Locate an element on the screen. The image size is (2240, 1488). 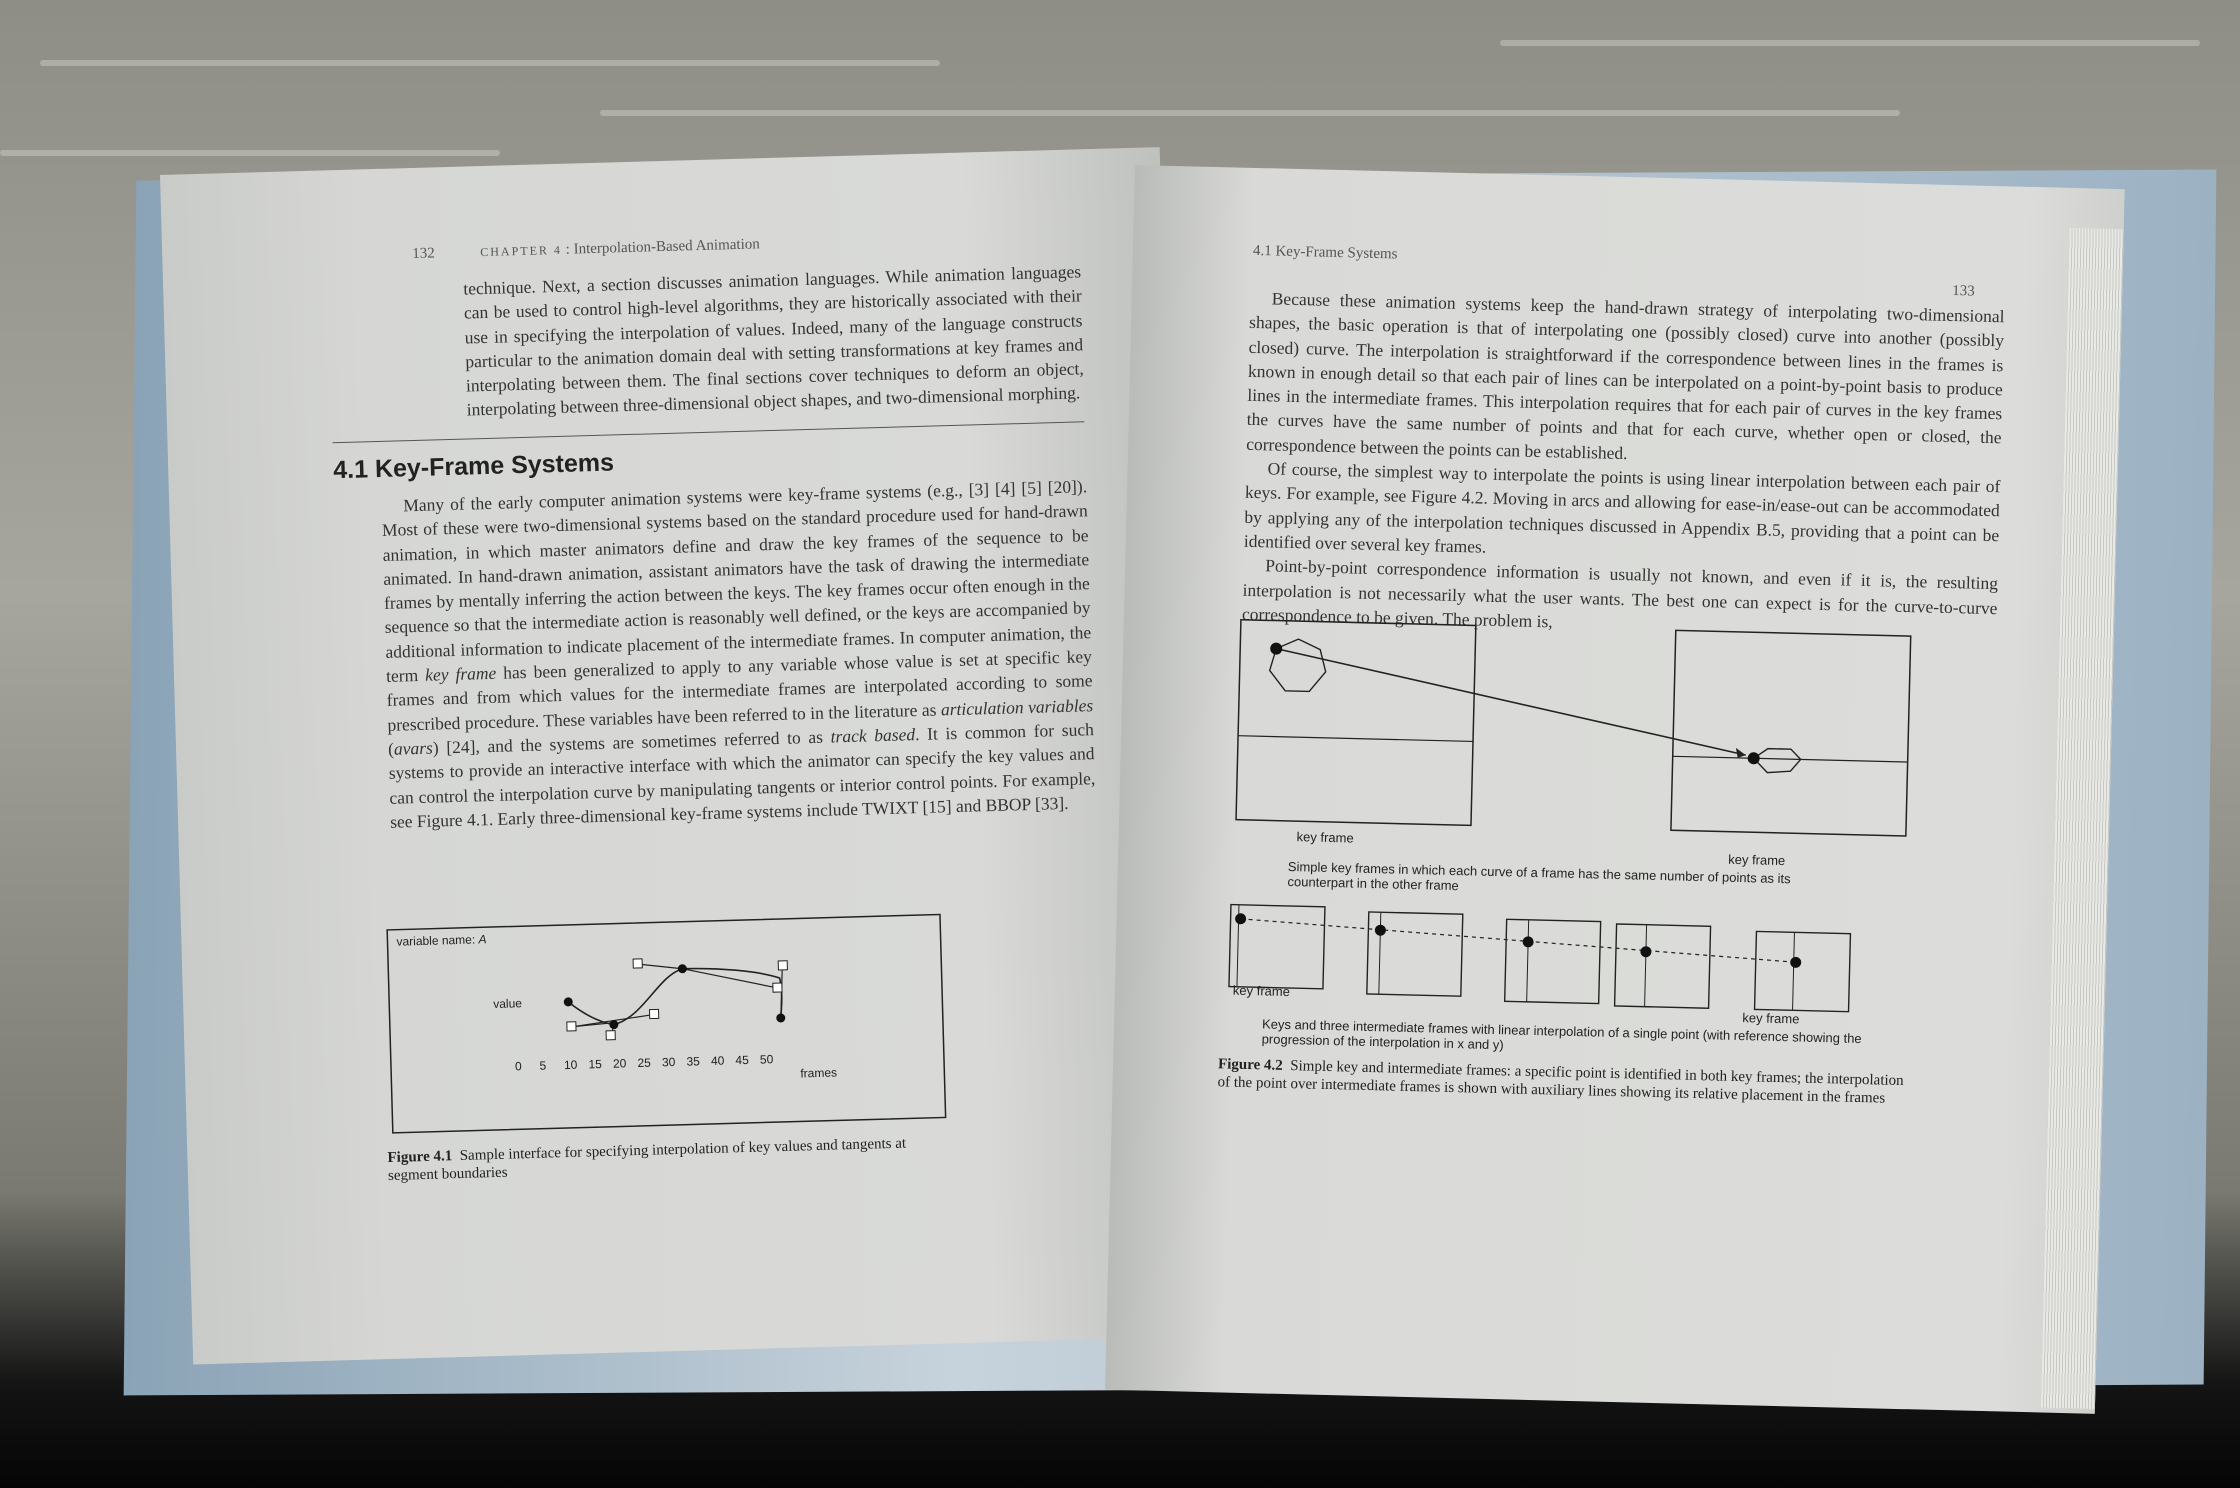
x-axis-ticks: 0 5 10 15 20 25 30 35 40 45 50 is located at coordinates (644, 1062).